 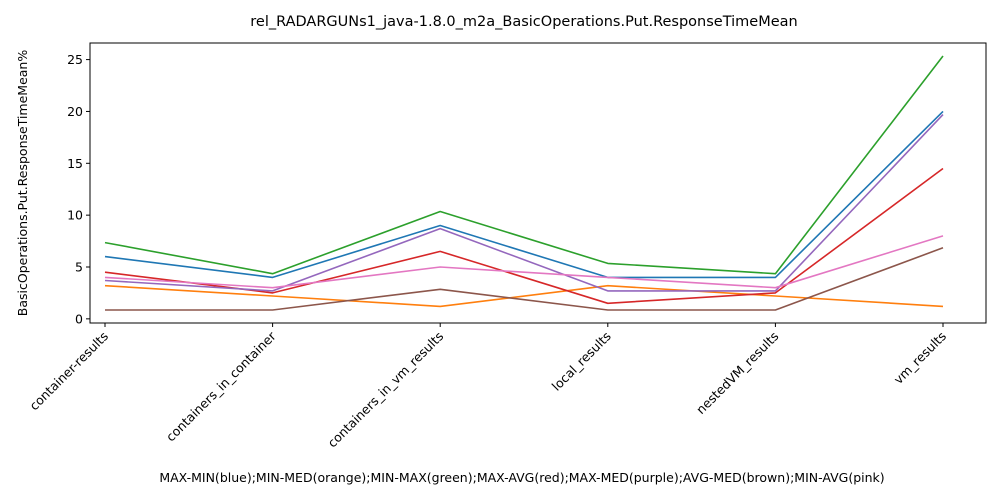 I want to click on x-tick-label: local_results, so click(x=581, y=361).